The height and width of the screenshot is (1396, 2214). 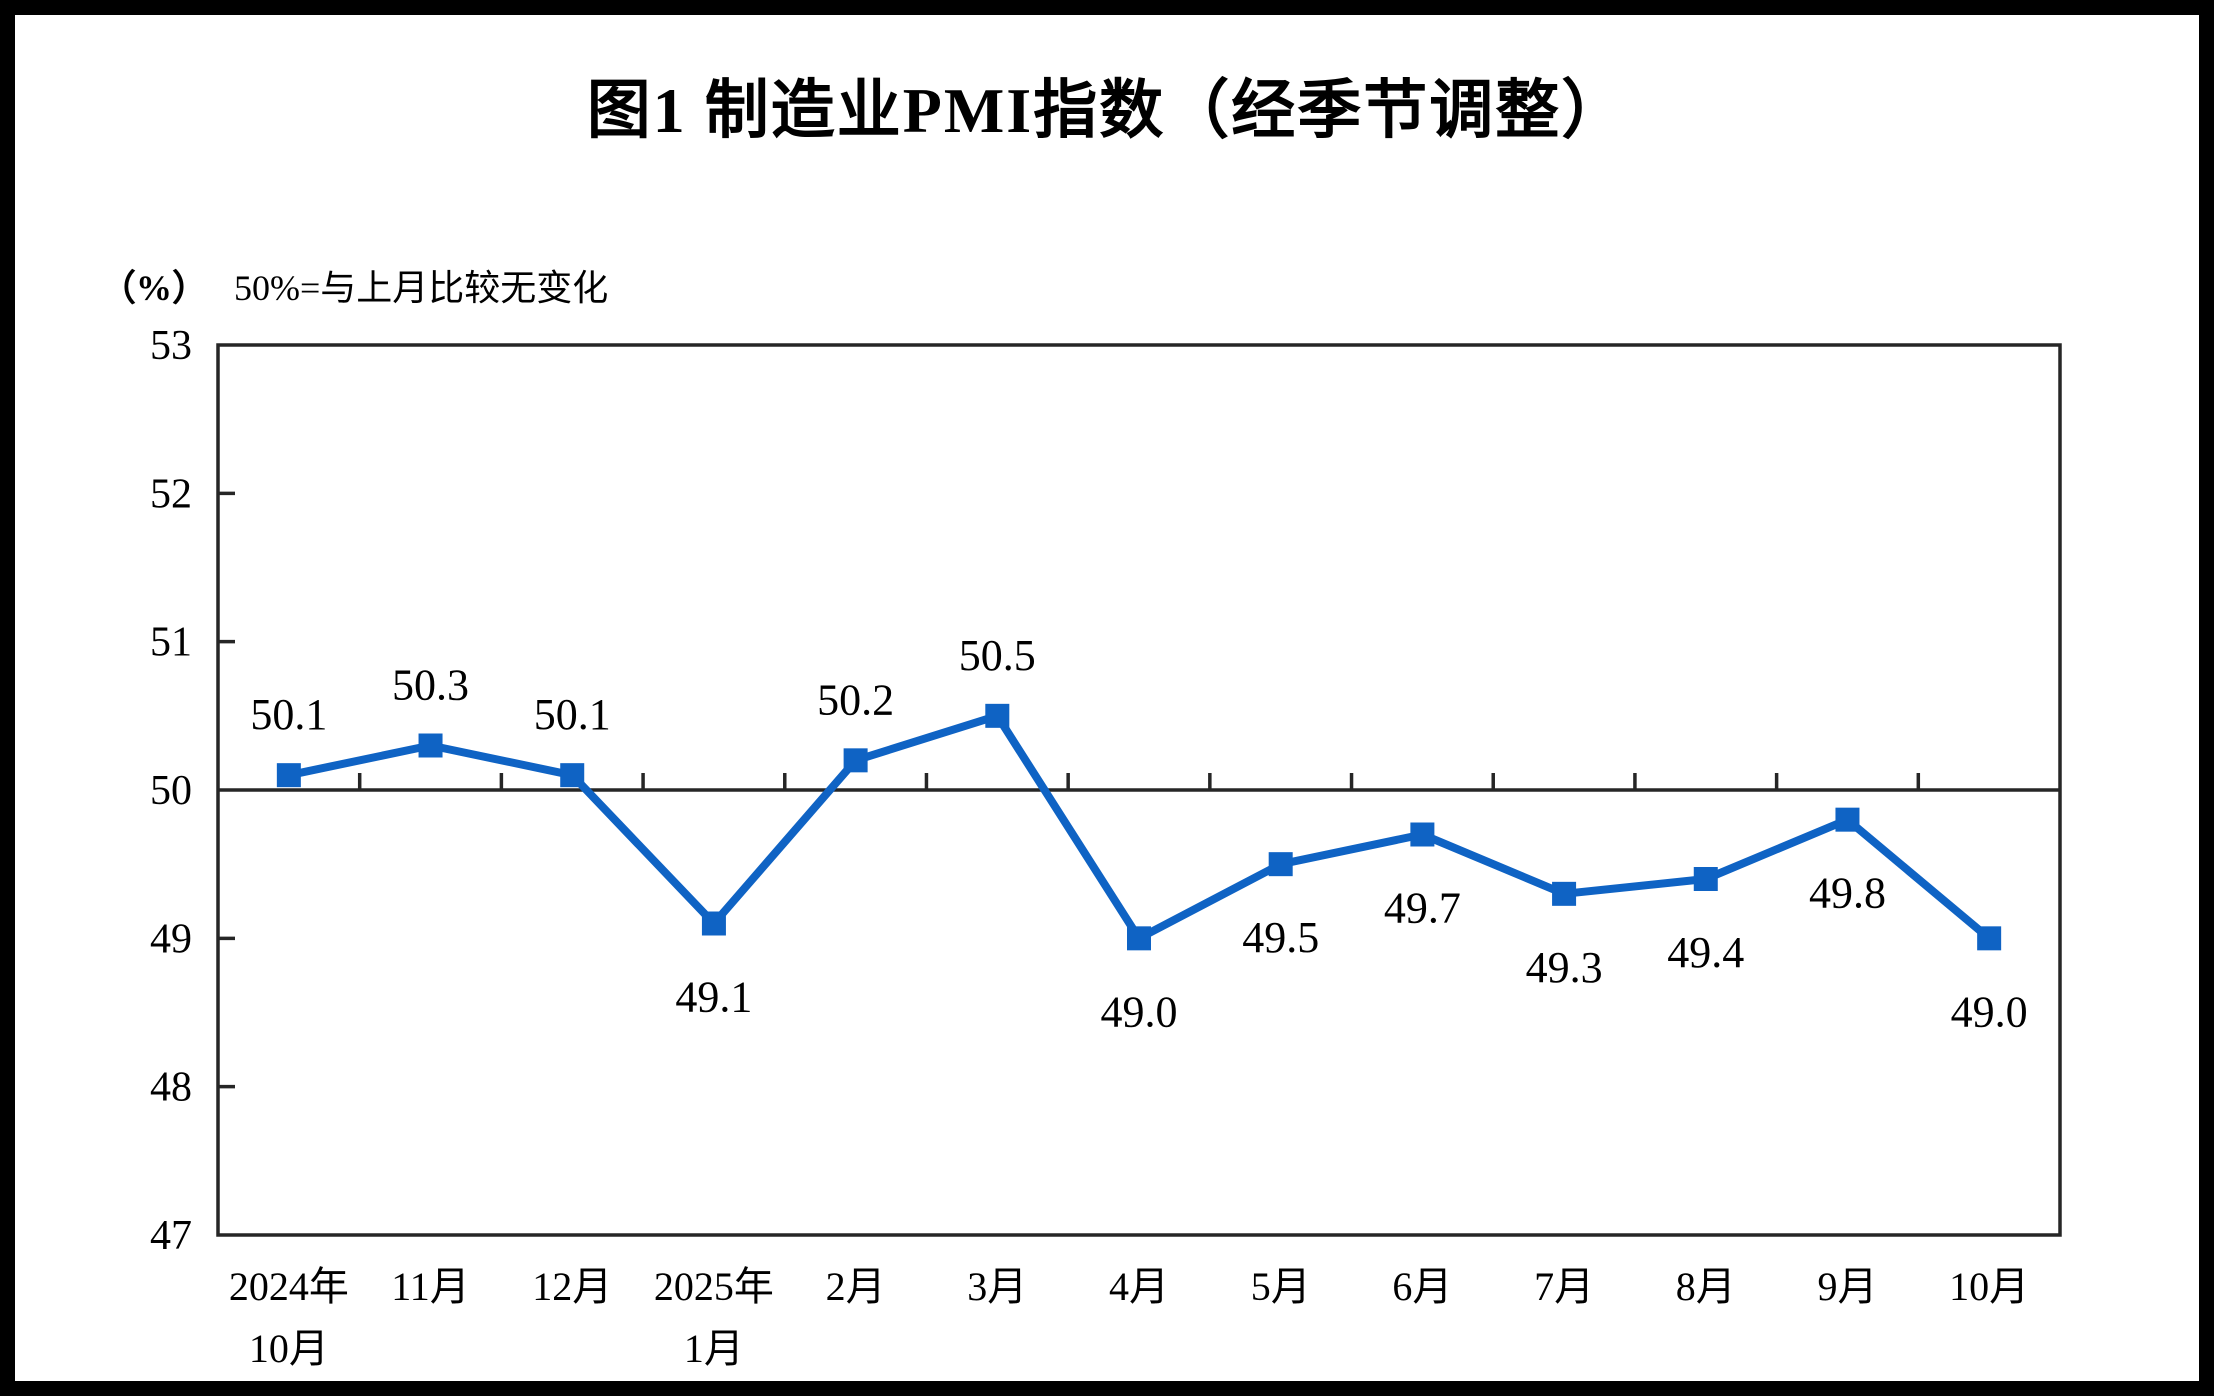 What do you see at coordinates (430, 685) in the screenshot?
I see `data-point-label: 50.3` at bounding box center [430, 685].